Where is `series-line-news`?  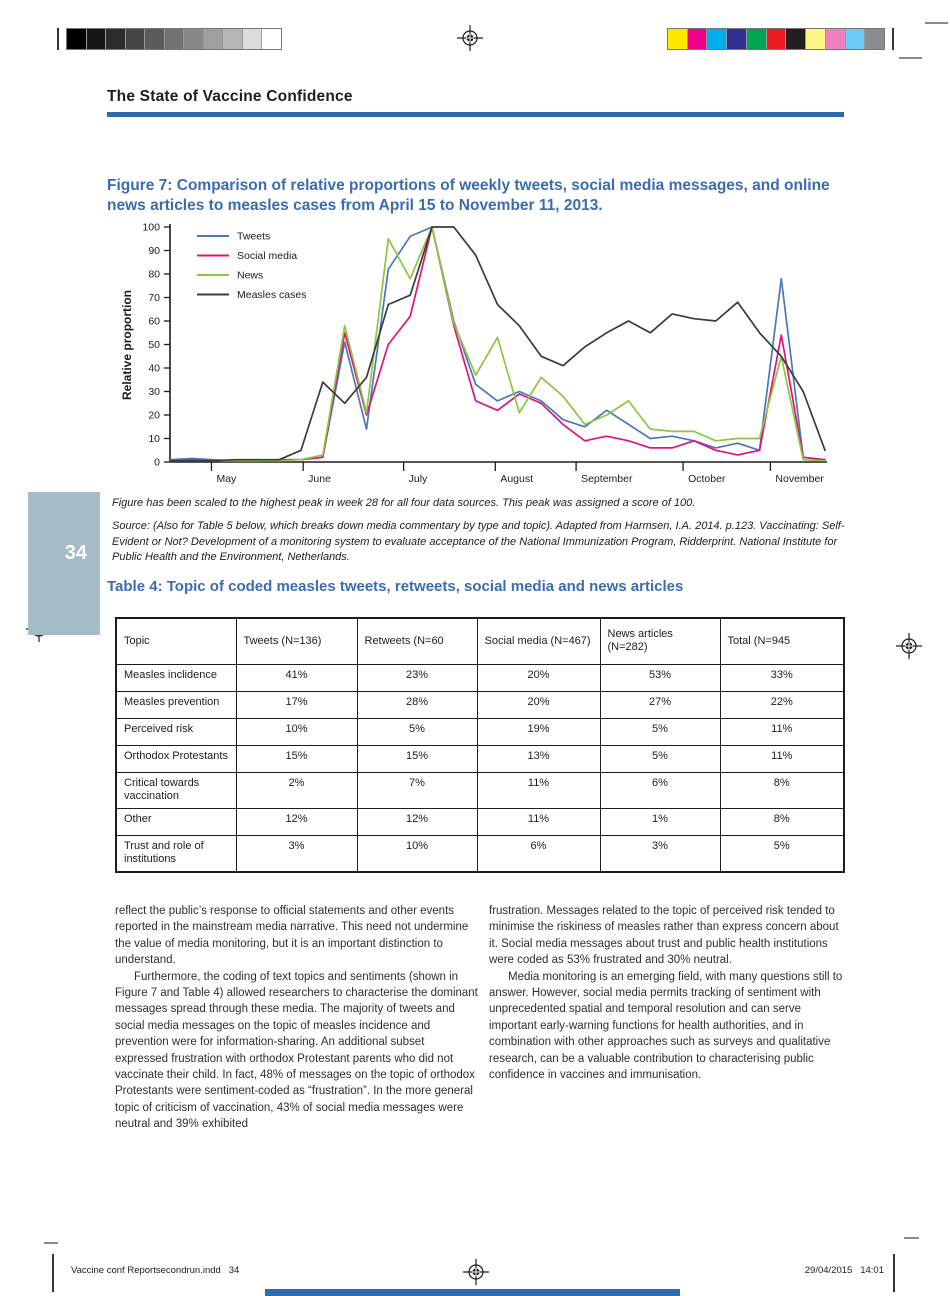 series-line-news is located at coordinates (497, 344).